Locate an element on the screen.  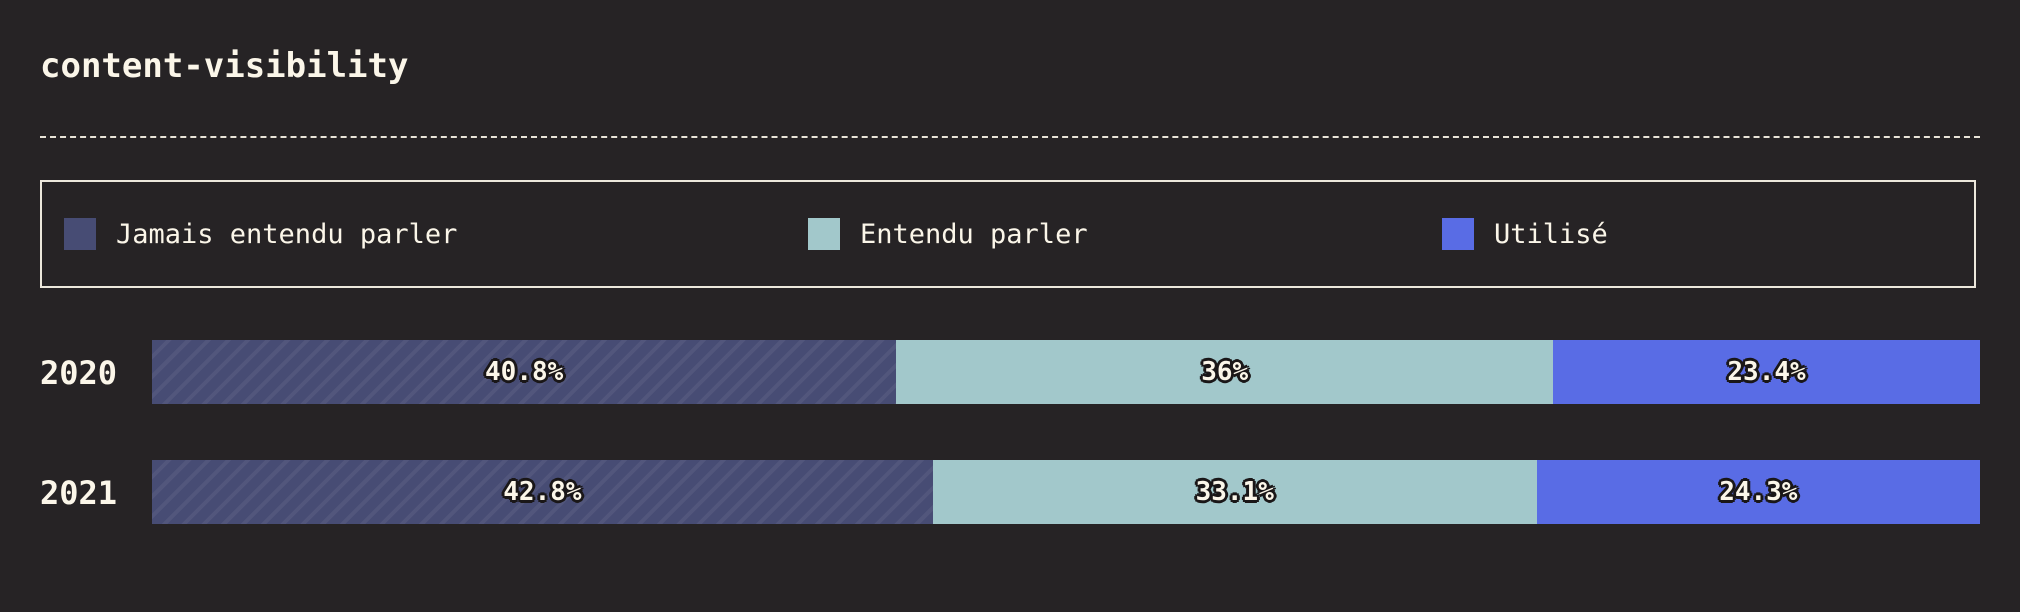
legend-item-entendu: Entendu parler is located at coordinates (948, 234).